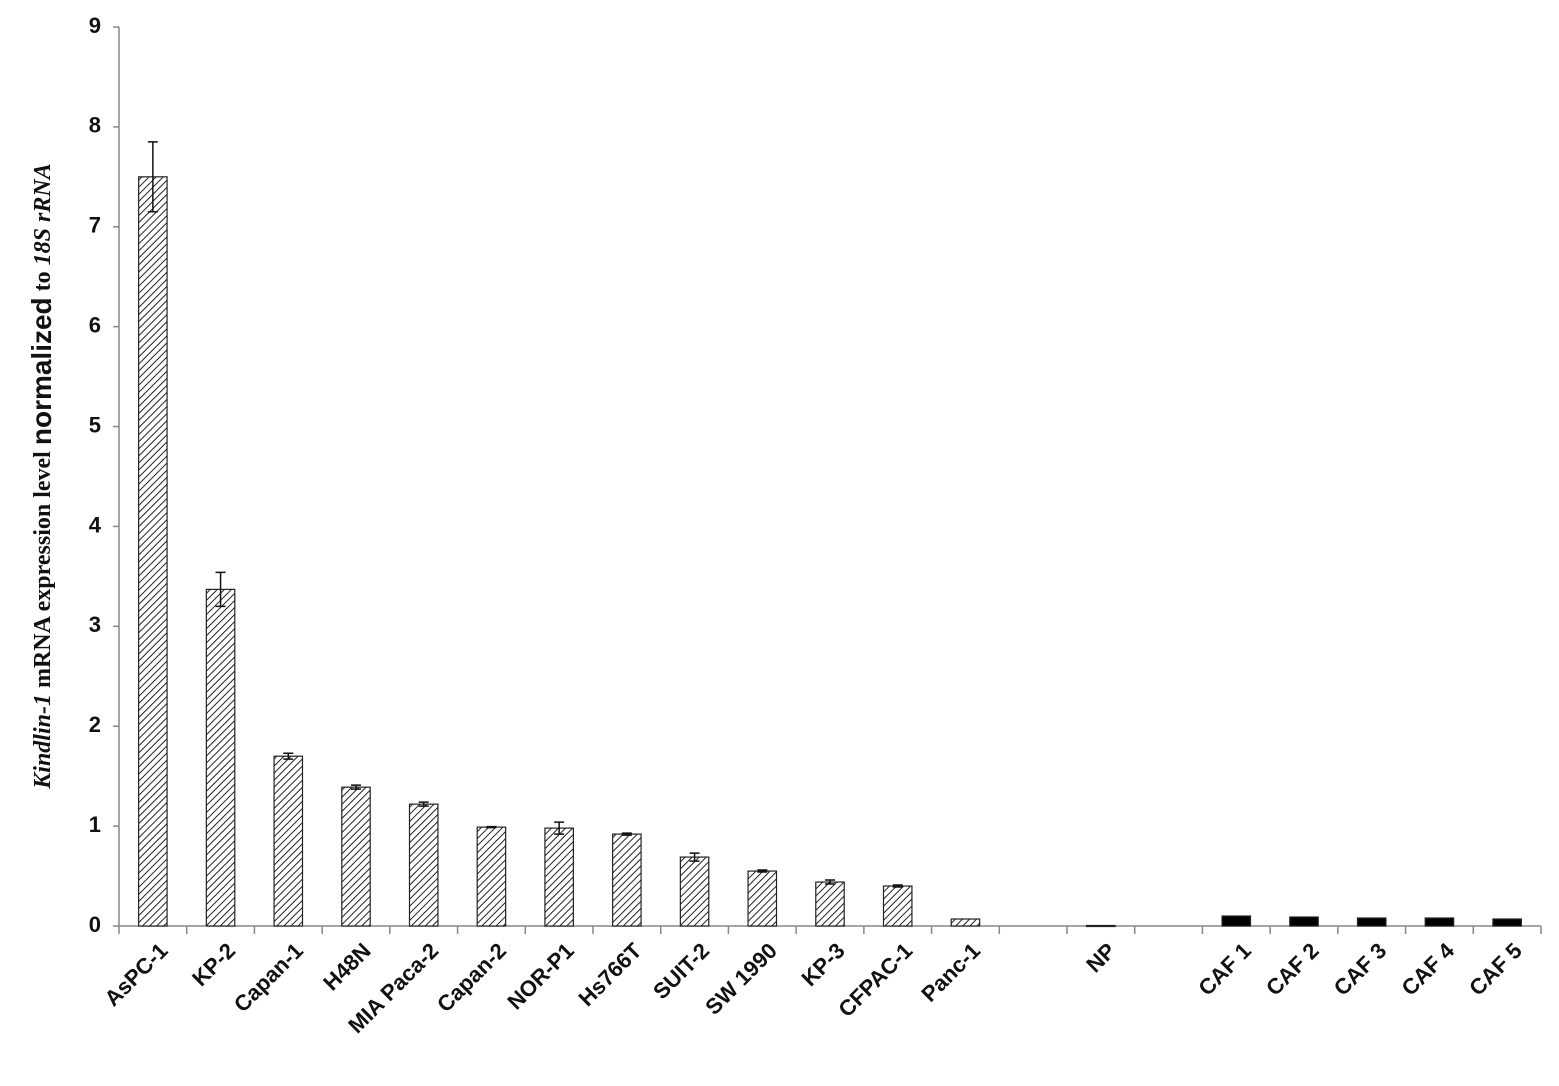  I want to click on x-tick-label: CFPAC-1, so click(875, 980).